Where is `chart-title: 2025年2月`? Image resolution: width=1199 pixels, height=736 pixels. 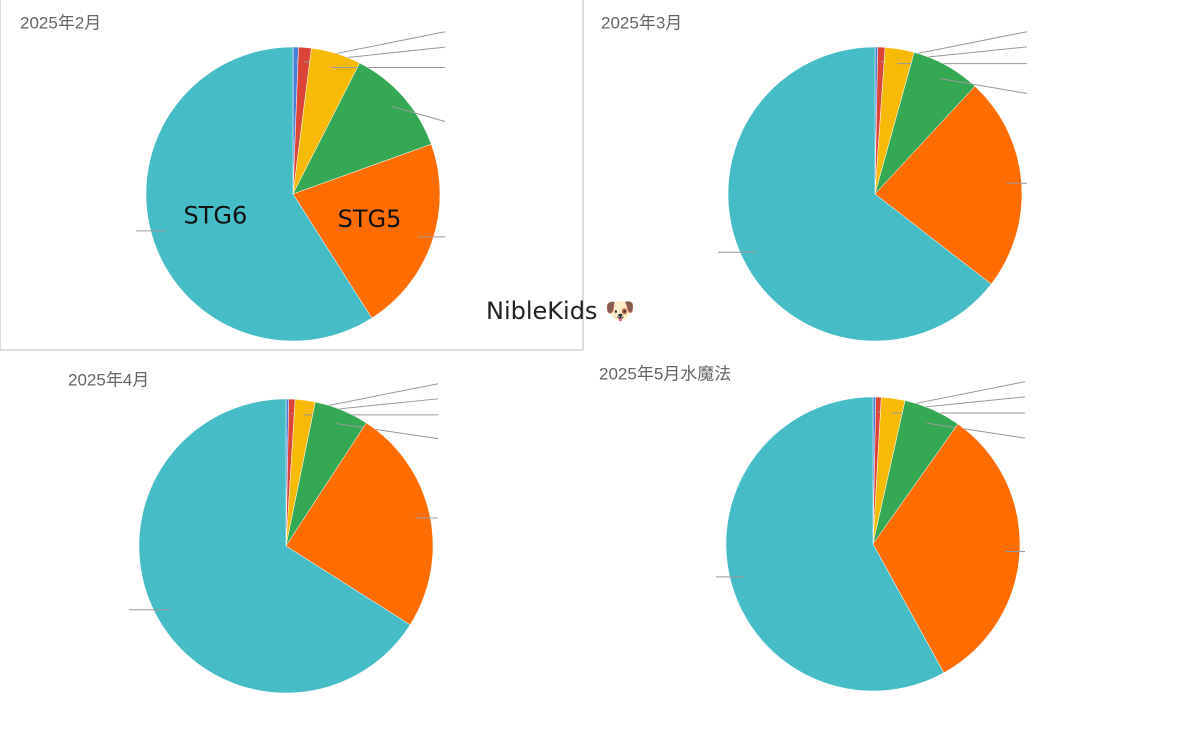 chart-title: 2025年2月 is located at coordinates (60, 22).